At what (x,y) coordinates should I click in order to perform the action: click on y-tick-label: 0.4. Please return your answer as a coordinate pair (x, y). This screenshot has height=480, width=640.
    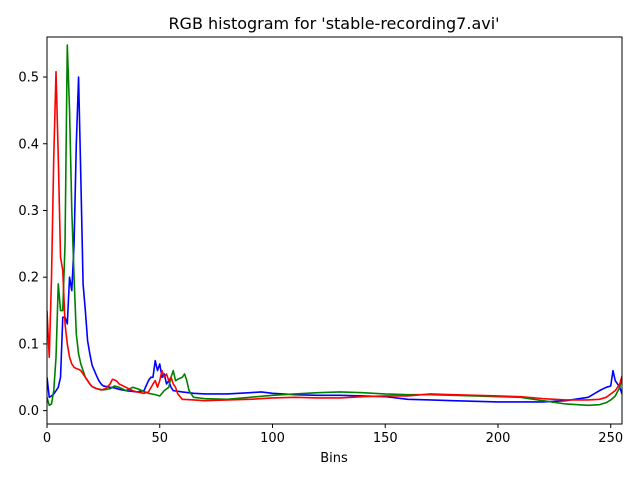
    Looking at the image, I should click on (28, 144).